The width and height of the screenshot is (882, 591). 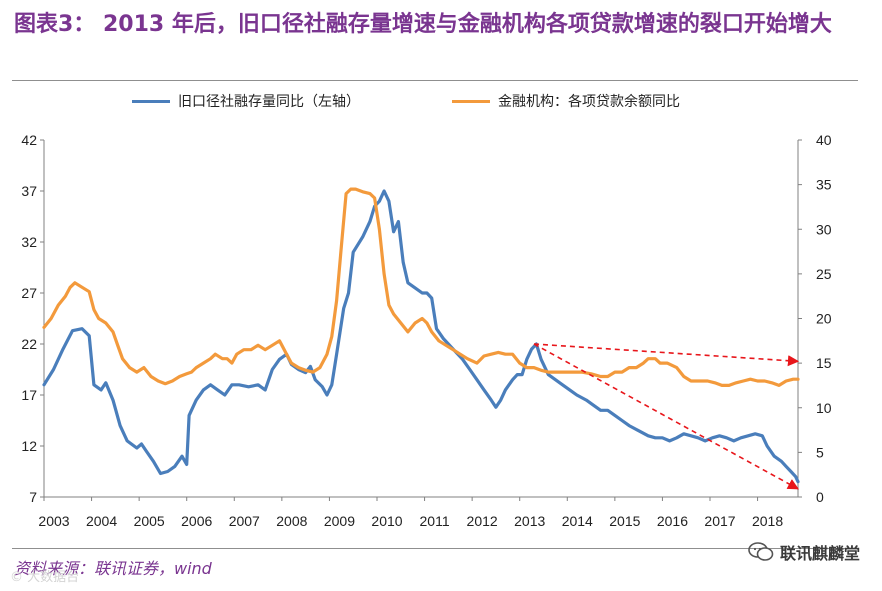 I want to click on x-axis-tick-label: 2008, so click(x=291, y=521).